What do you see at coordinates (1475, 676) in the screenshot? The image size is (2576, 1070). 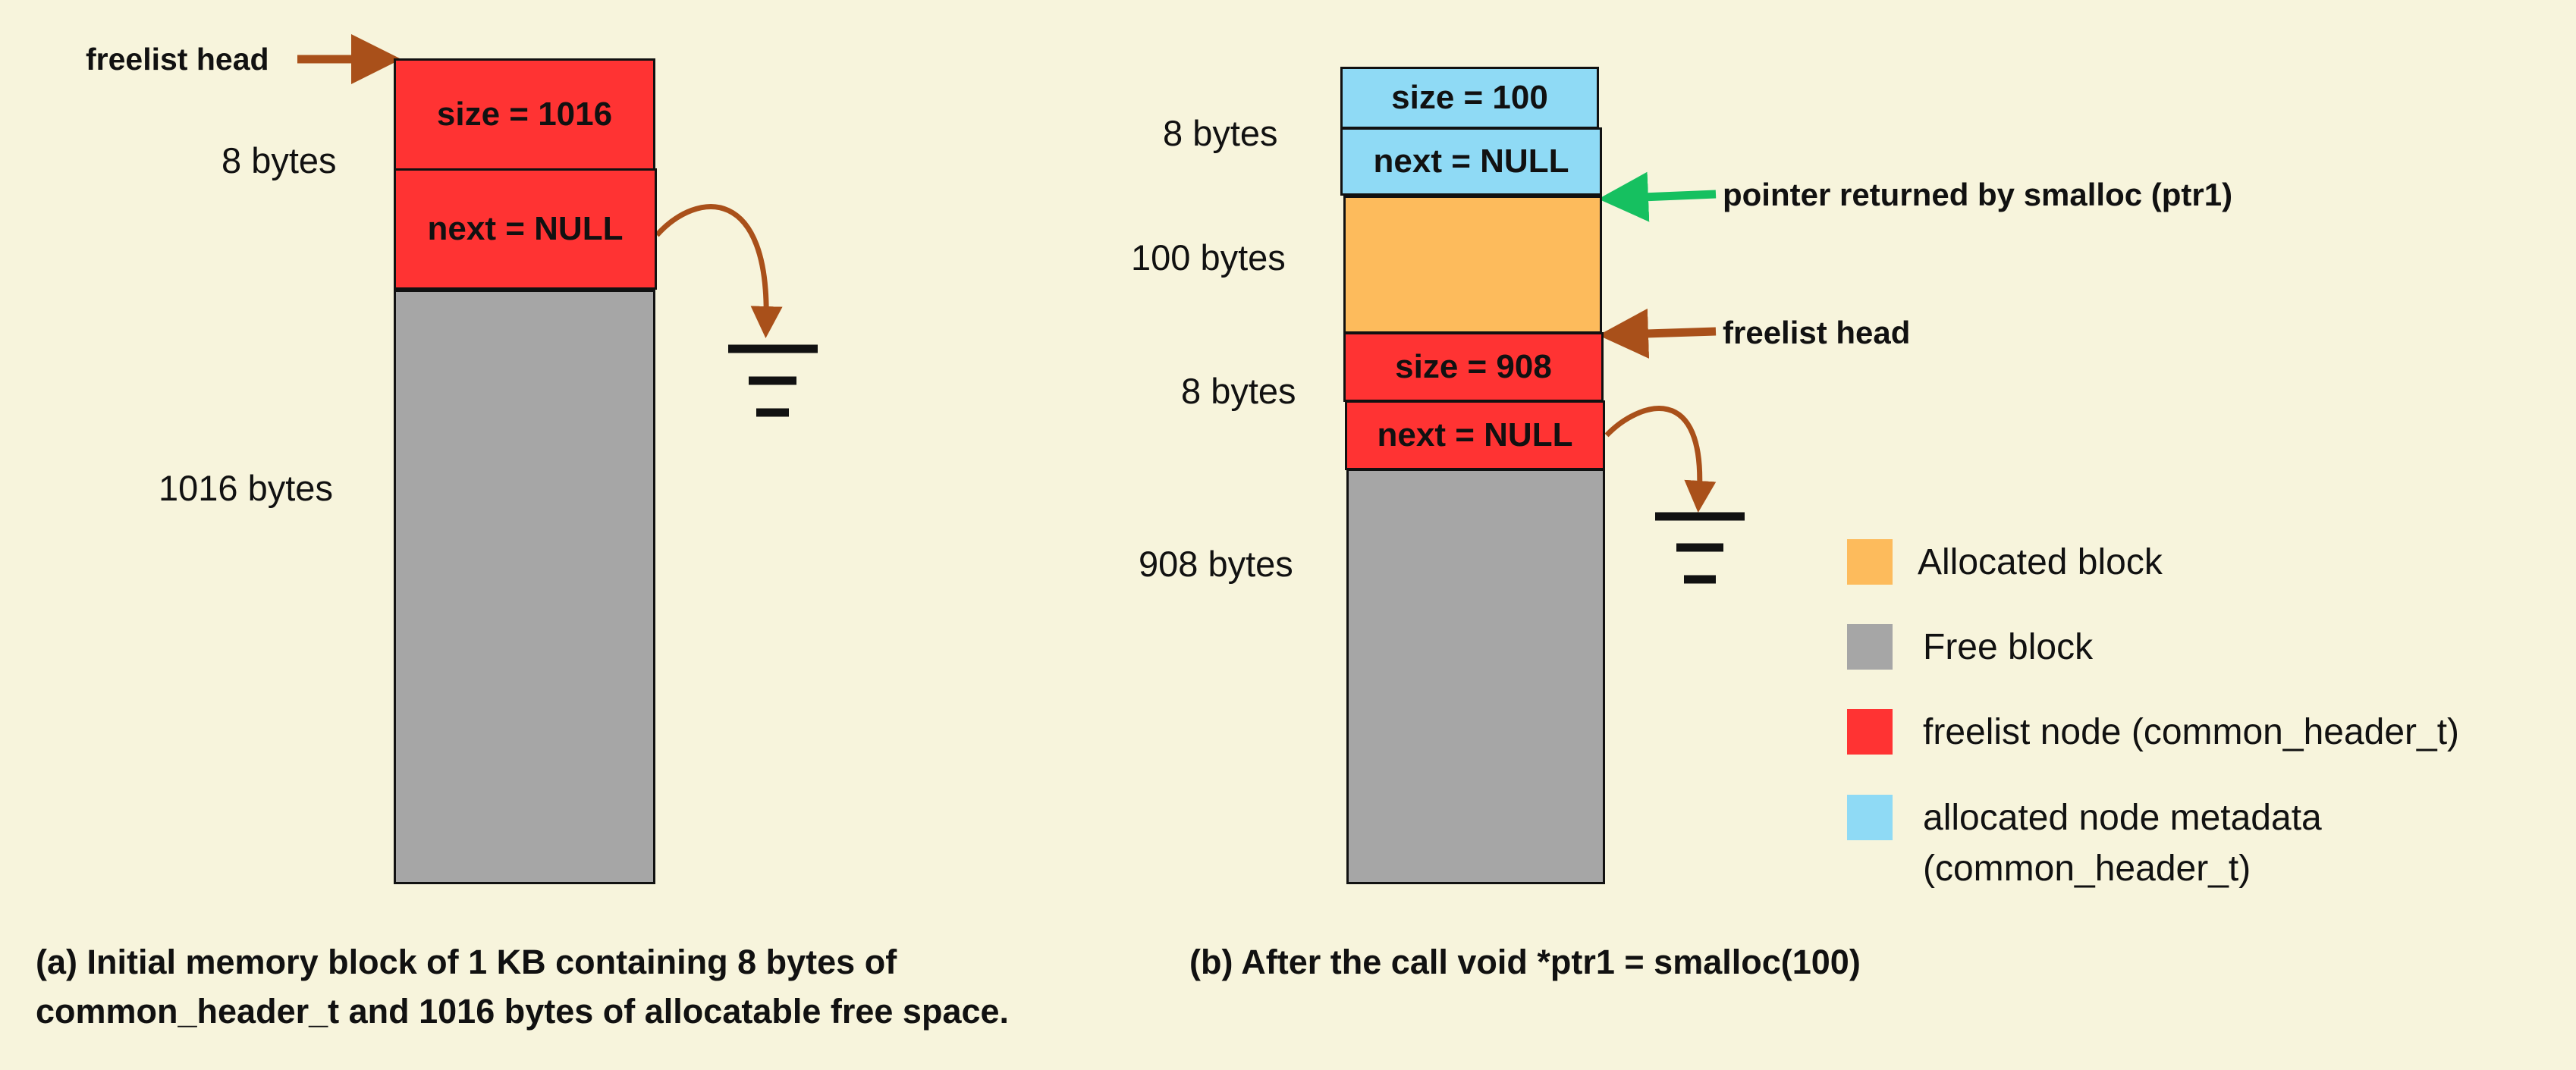 I see `right-free-block` at bounding box center [1475, 676].